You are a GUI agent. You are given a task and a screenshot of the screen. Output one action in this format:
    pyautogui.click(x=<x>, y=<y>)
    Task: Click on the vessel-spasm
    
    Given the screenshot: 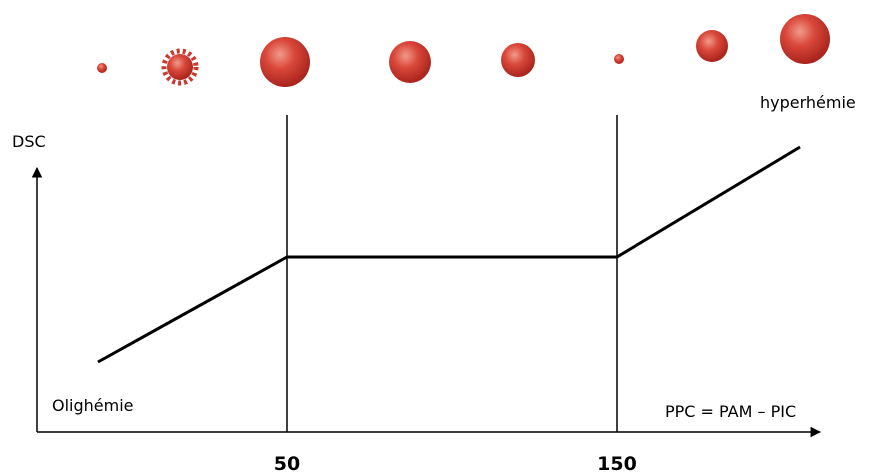 What is the action you would take?
    pyautogui.click(x=180, y=67)
    